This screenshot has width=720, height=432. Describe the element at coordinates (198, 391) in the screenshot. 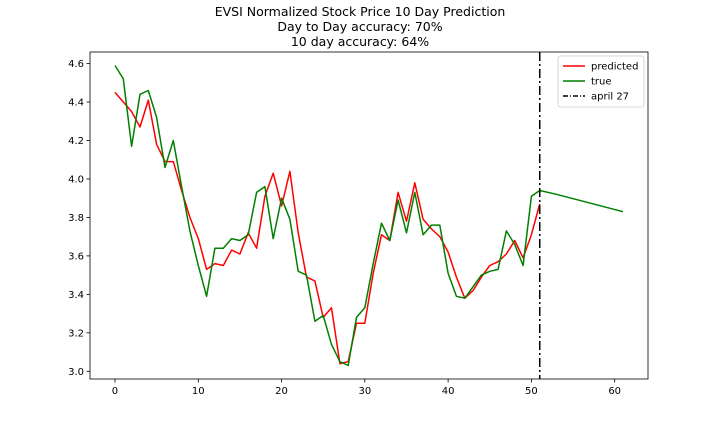

I see `x-tick-label: 10` at that location.